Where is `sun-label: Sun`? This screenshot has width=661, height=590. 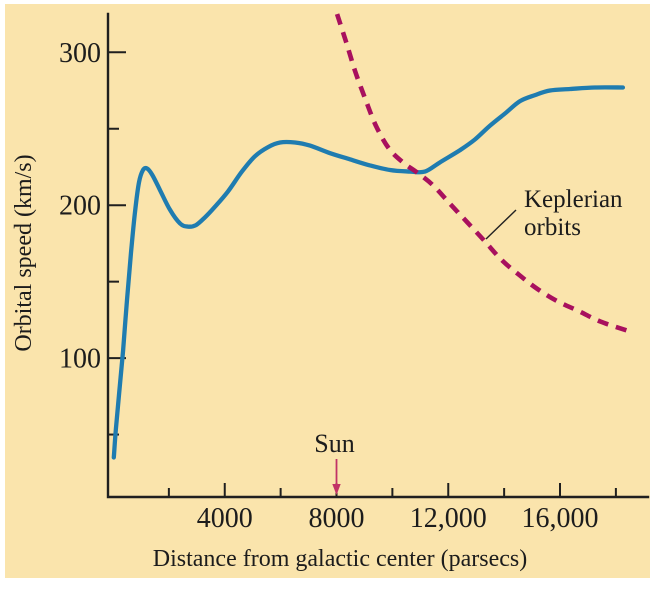 sun-label: Sun is located at coordinates (334, 443).